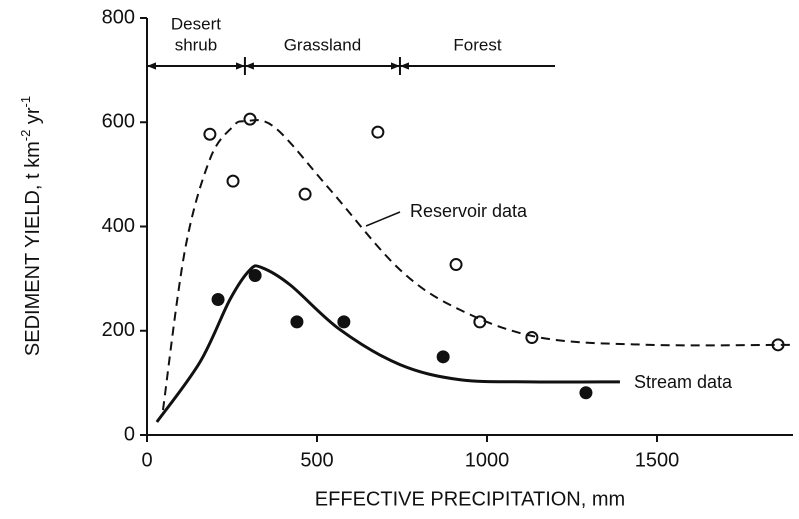 The image size is (799, 519). Describe the element at coordinates (118, 122) in the screenshot. I see `y-tick-label: 600` at that location.